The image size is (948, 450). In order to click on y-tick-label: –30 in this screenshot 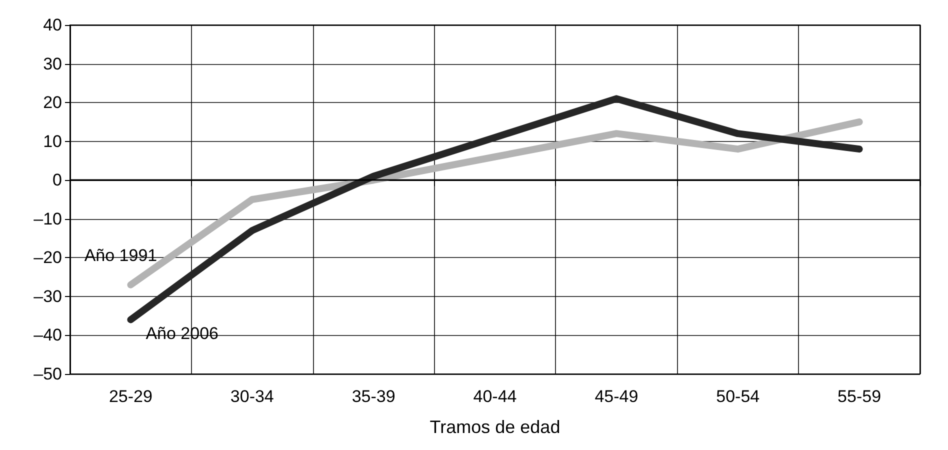, I will do `click(48, 296)`.